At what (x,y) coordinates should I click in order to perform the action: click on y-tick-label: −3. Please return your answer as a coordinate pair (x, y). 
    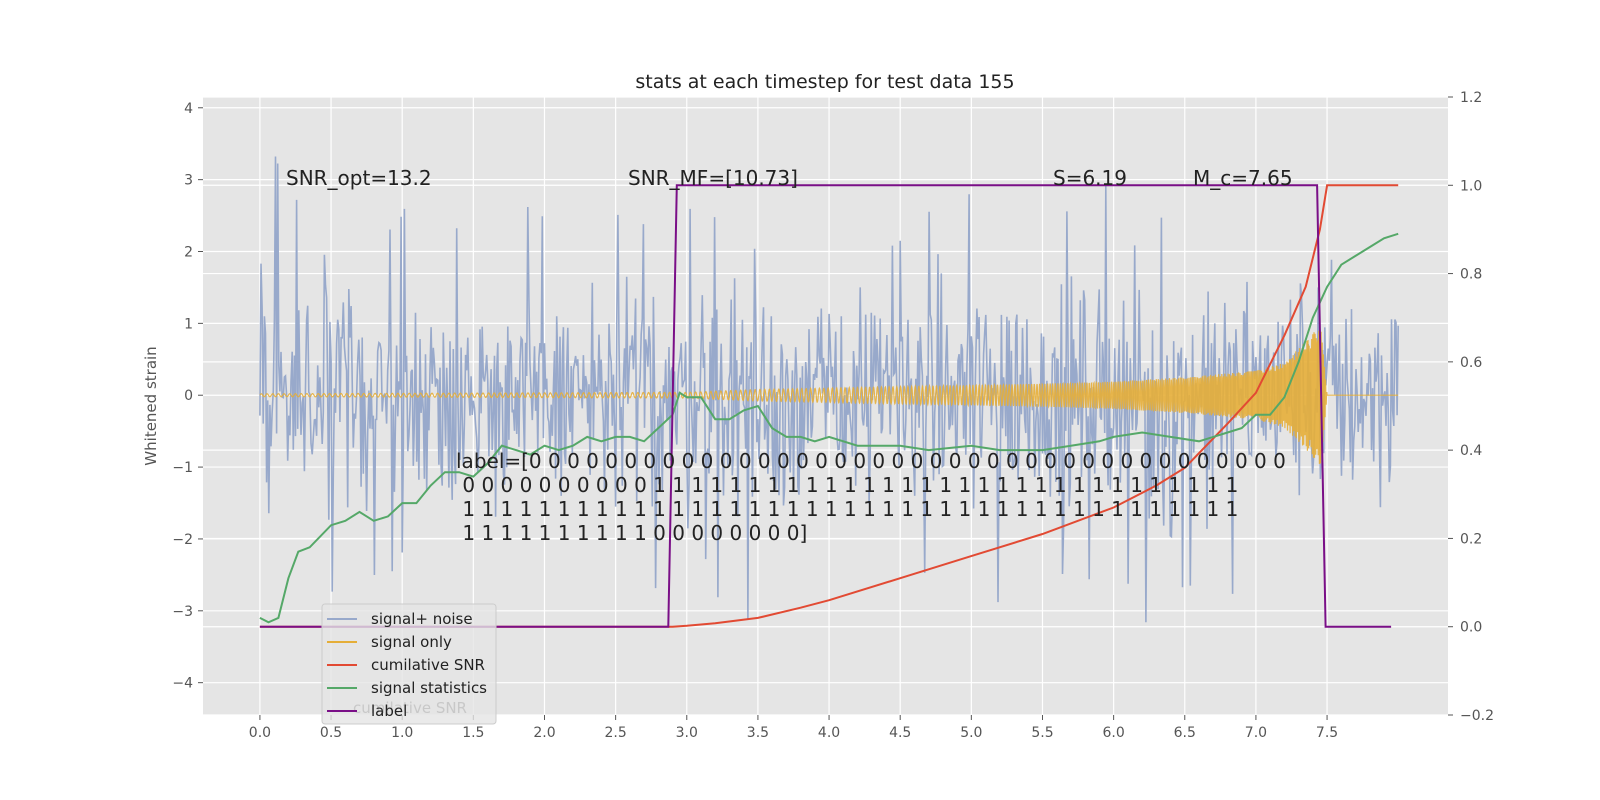
    Looking at the image, I should click on (182, 612).